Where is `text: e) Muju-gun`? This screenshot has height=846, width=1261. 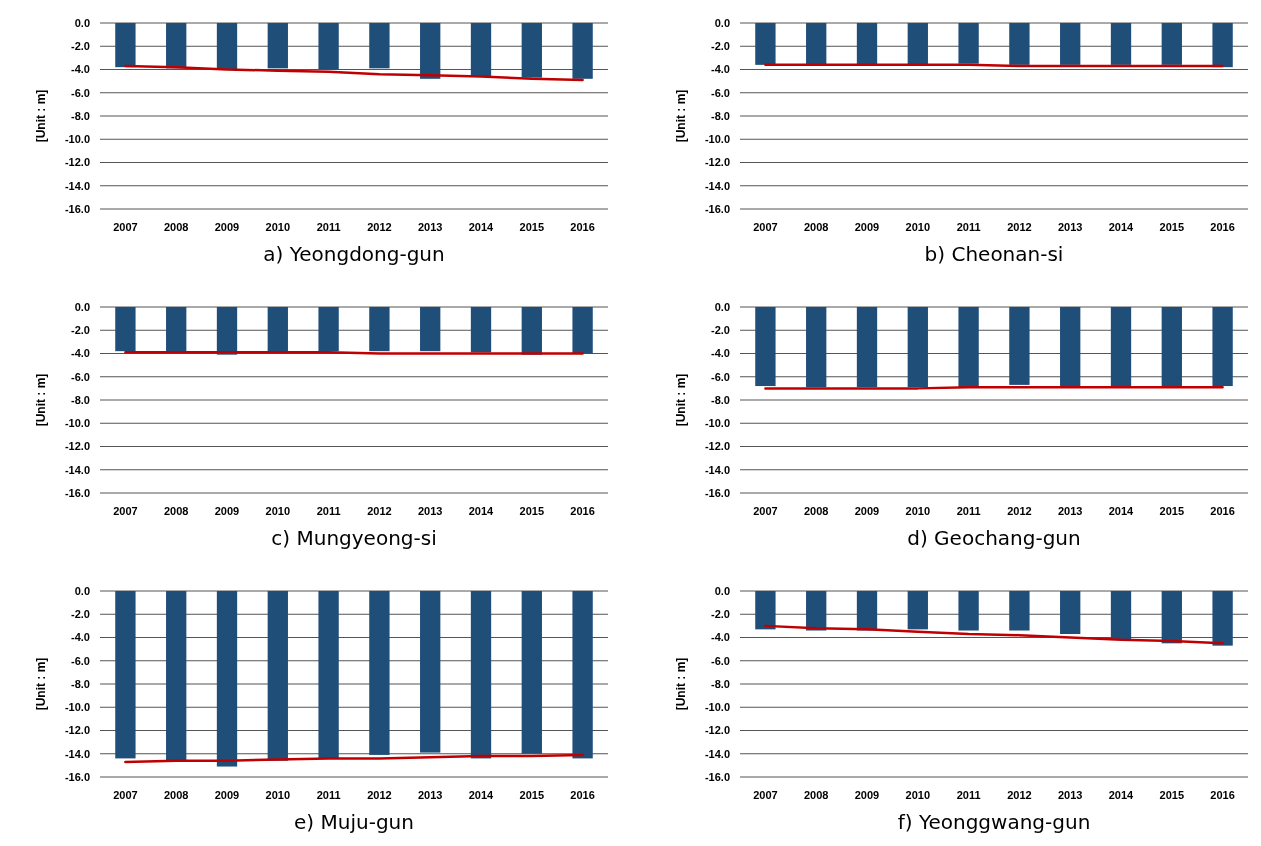
text: e) Muju-gun is located at coordinates (354, 822).